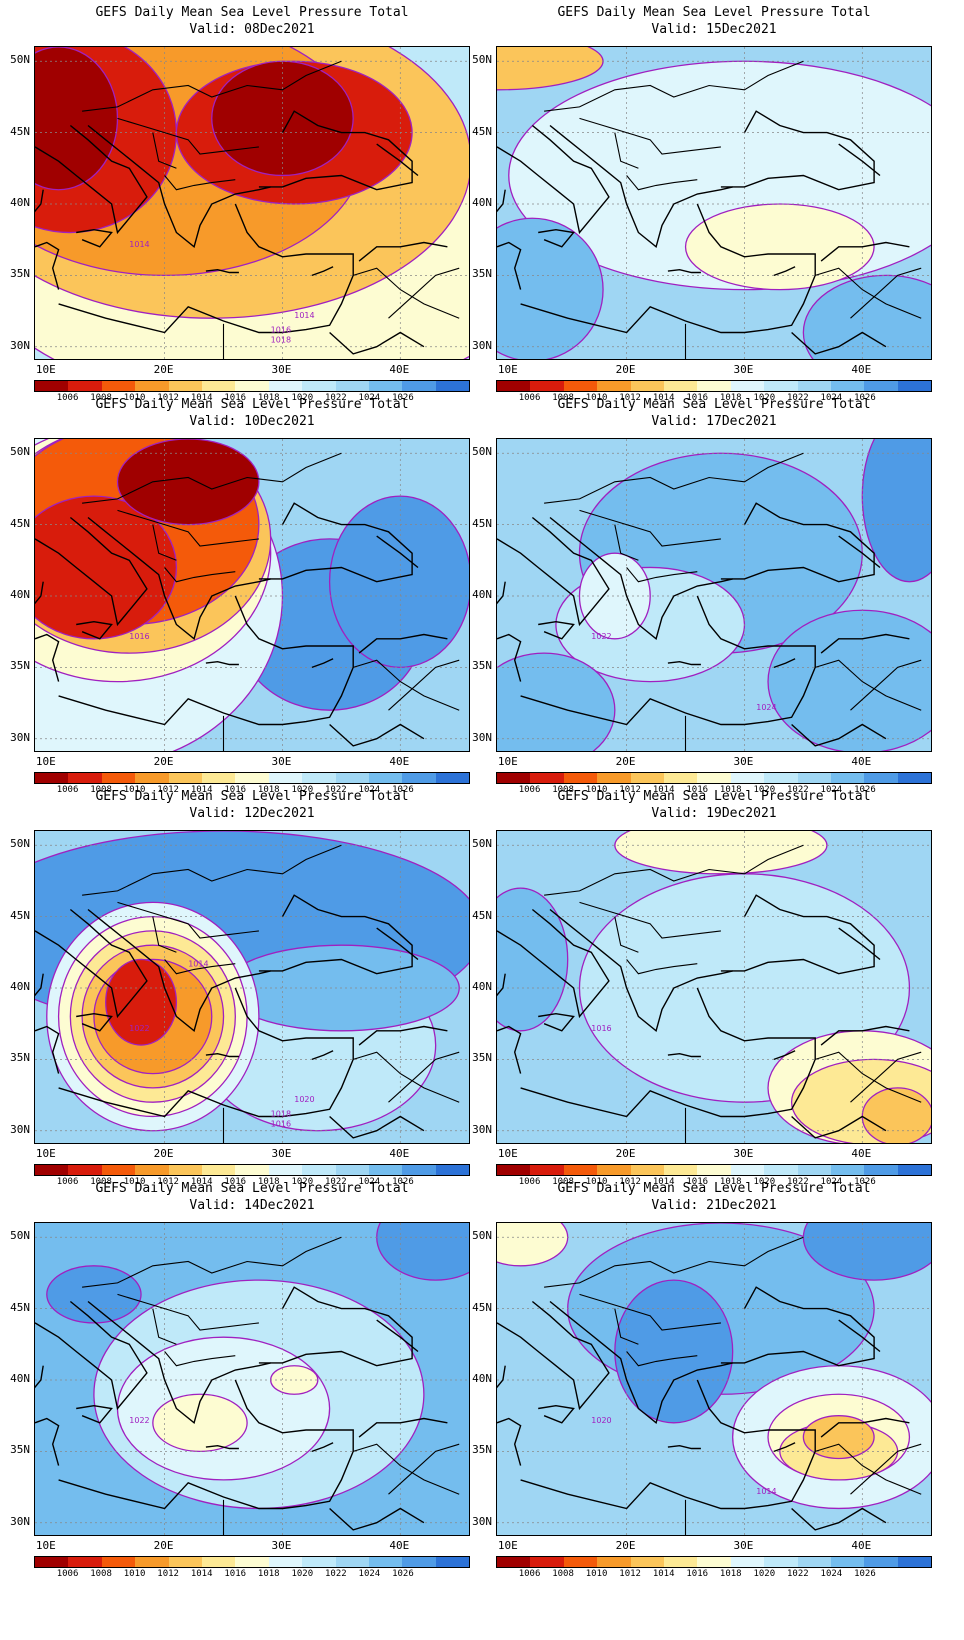 This screenshot has height=1640, width=964. What do you see at coordinates (714, 29) in the screenshot?
I see `panel-valid-date: Valid: 15Dec2021` at bounding box center [714, 29].